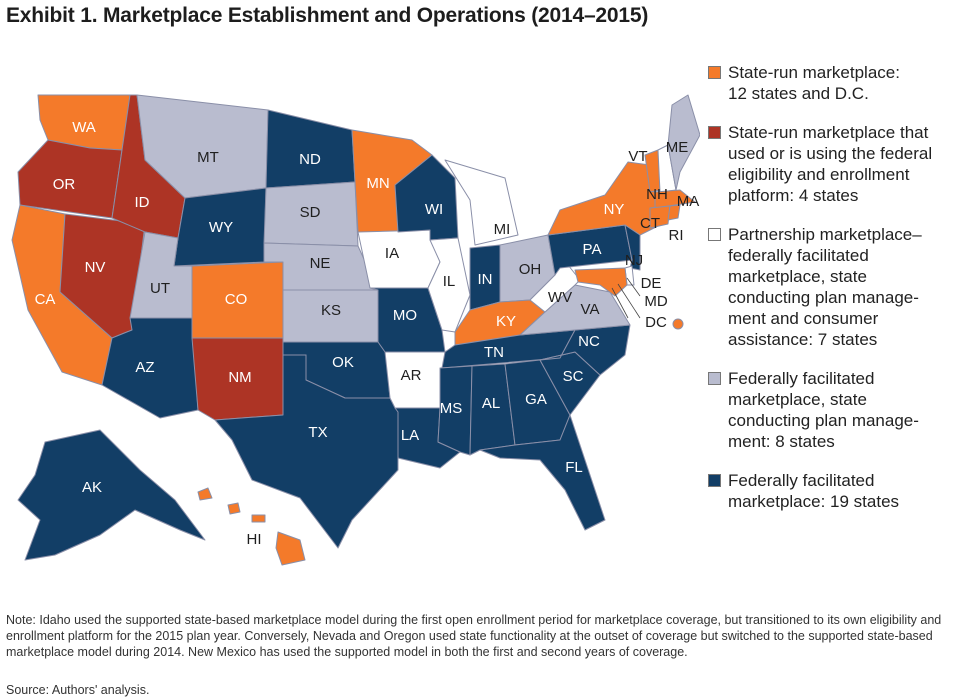  Describe the element at coordinates (589, 341) in the screenshot. I see `state-label-NC: NC` at that location.